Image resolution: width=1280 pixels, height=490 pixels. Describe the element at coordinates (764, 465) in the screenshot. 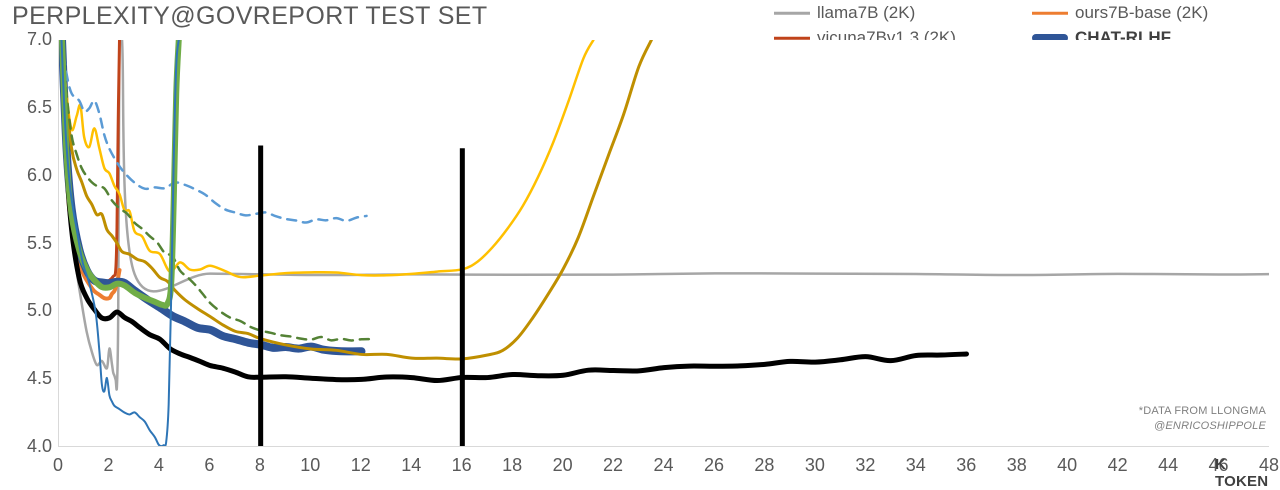

I see `x-axis-tick-label: 28` at that location.